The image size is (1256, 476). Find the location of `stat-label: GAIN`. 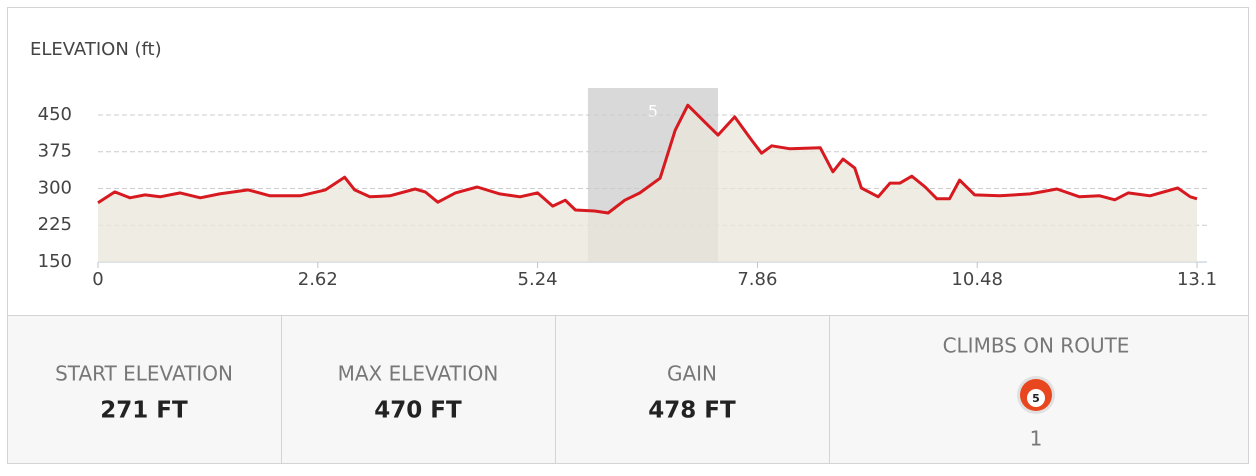

stat-label: GAIN is located at coordinates (692, 374).